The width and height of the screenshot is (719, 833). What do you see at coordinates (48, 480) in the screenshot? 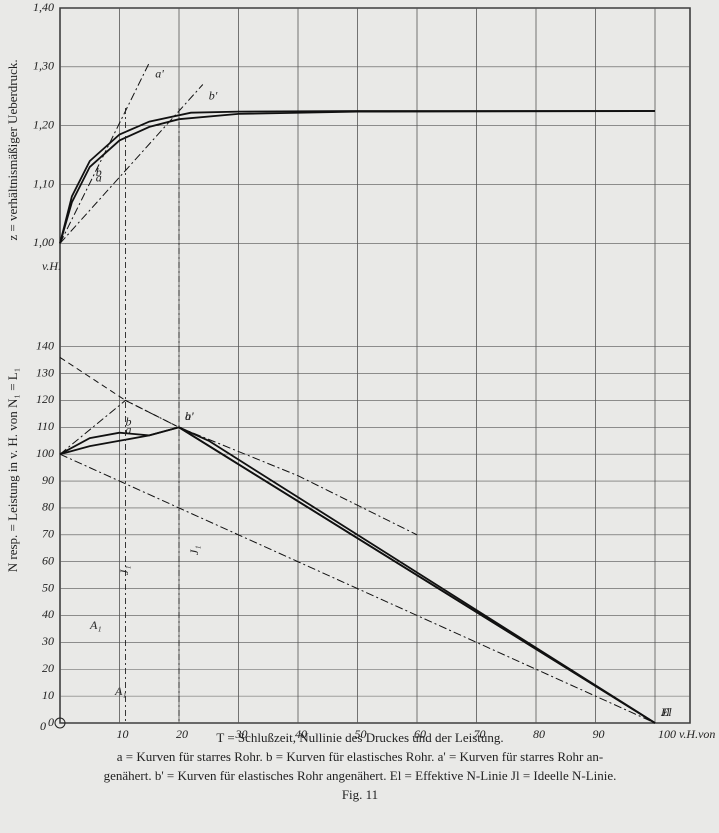
I see `y-tick-label: 90` at bounding box center [48, 480].